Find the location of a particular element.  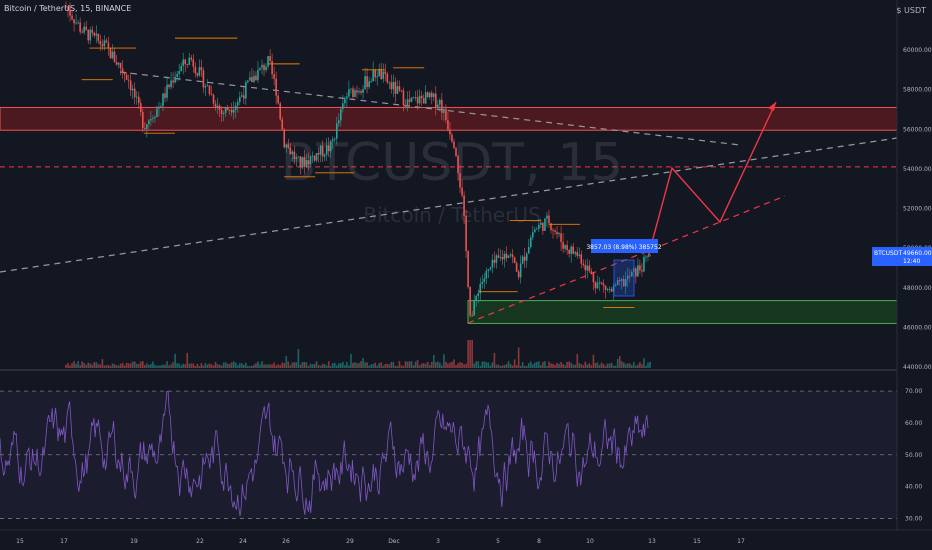

time-tick-label: 26 is located at coordinates (286, 541).